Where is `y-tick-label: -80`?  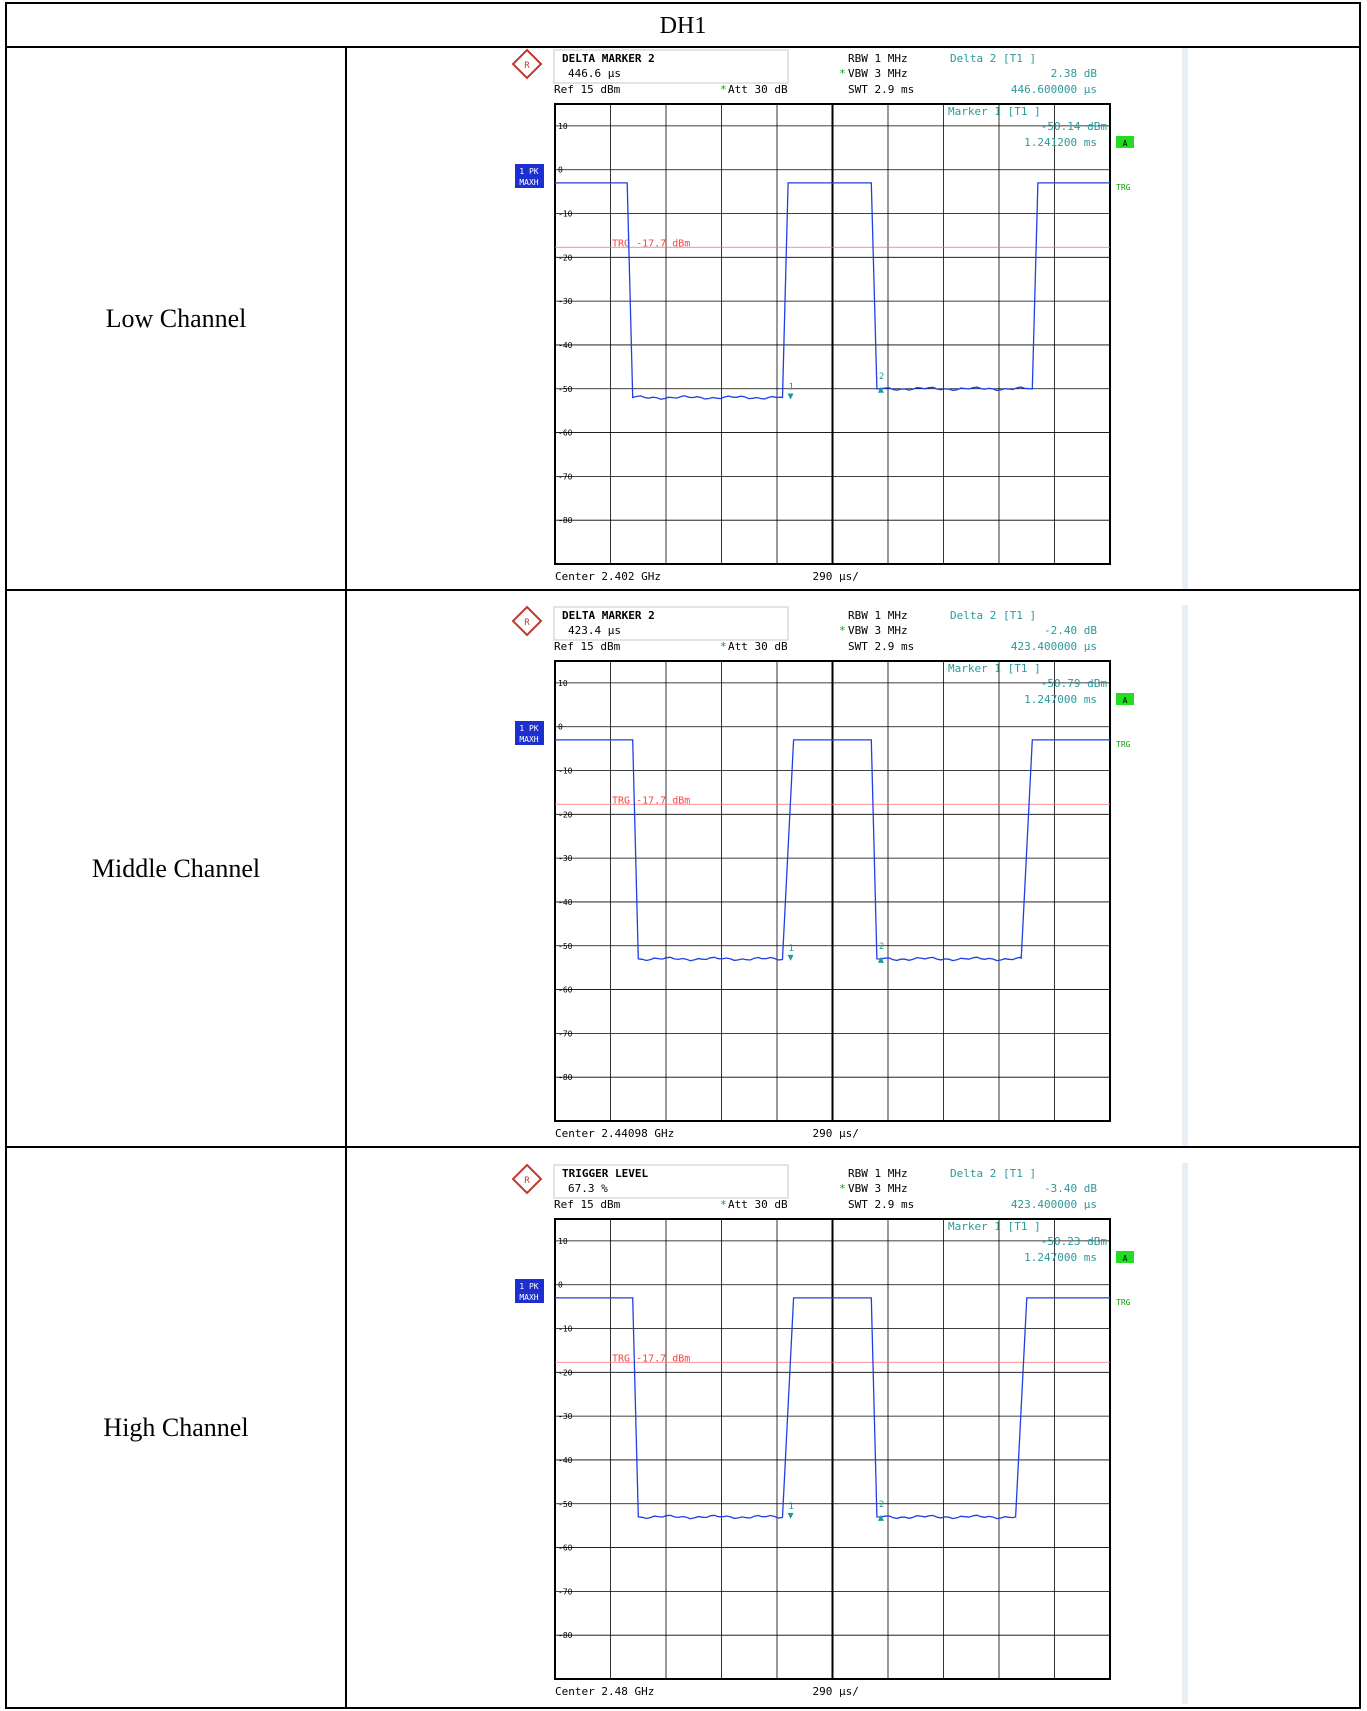 y-tick-label: -80 is located at coordinates (565, 1077).